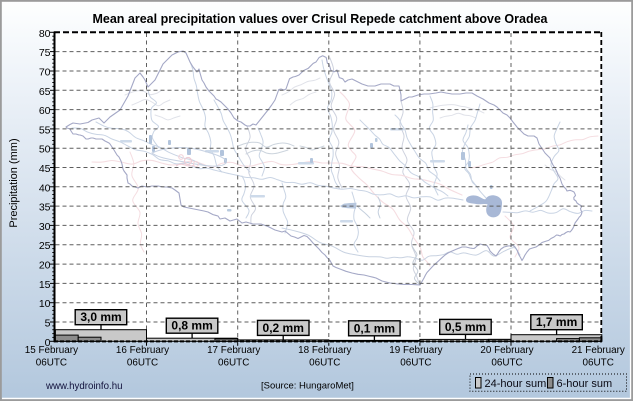 The width and height of the screenshot is (633, 401). What do you see at coordinates (45, 266) in the screenshot?
I see `svg-text: 20` at bounding box center [45, 266].